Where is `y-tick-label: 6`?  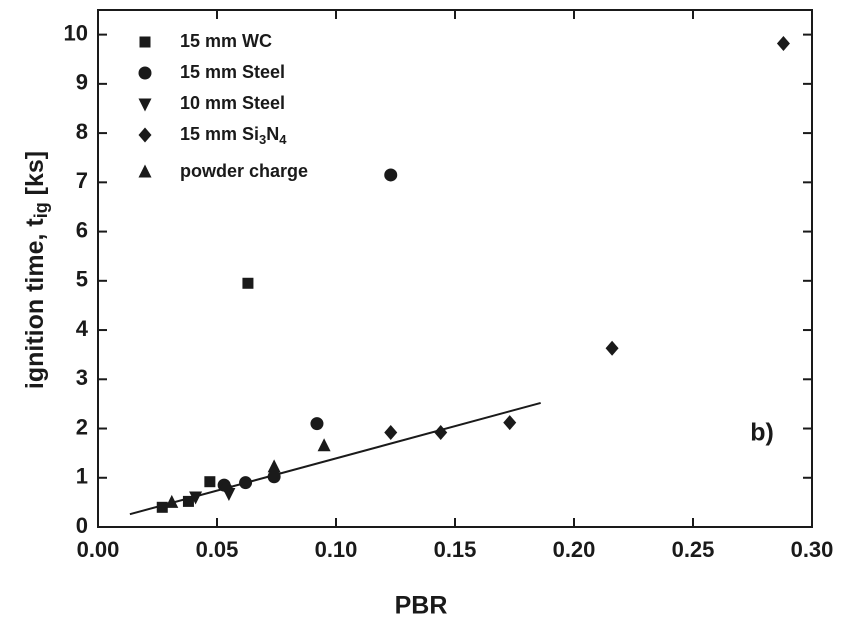 y-tick-label: 6 is located at coordinates (82, 229).